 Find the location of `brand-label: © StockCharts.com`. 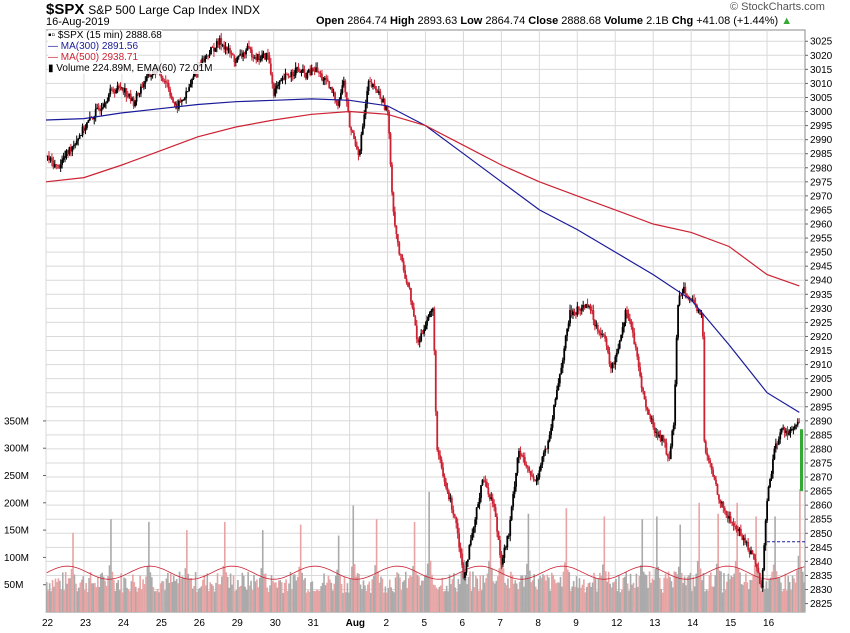

brand-label: © StockCharts.com is located at coordinates (777, 7).